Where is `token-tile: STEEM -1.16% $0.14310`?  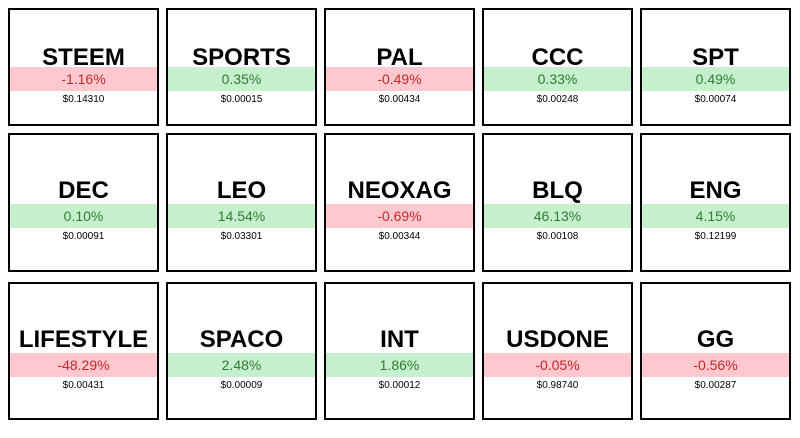
token-tile: STEEM -1.16% $0.14310 is located at coordinates (83, 67).